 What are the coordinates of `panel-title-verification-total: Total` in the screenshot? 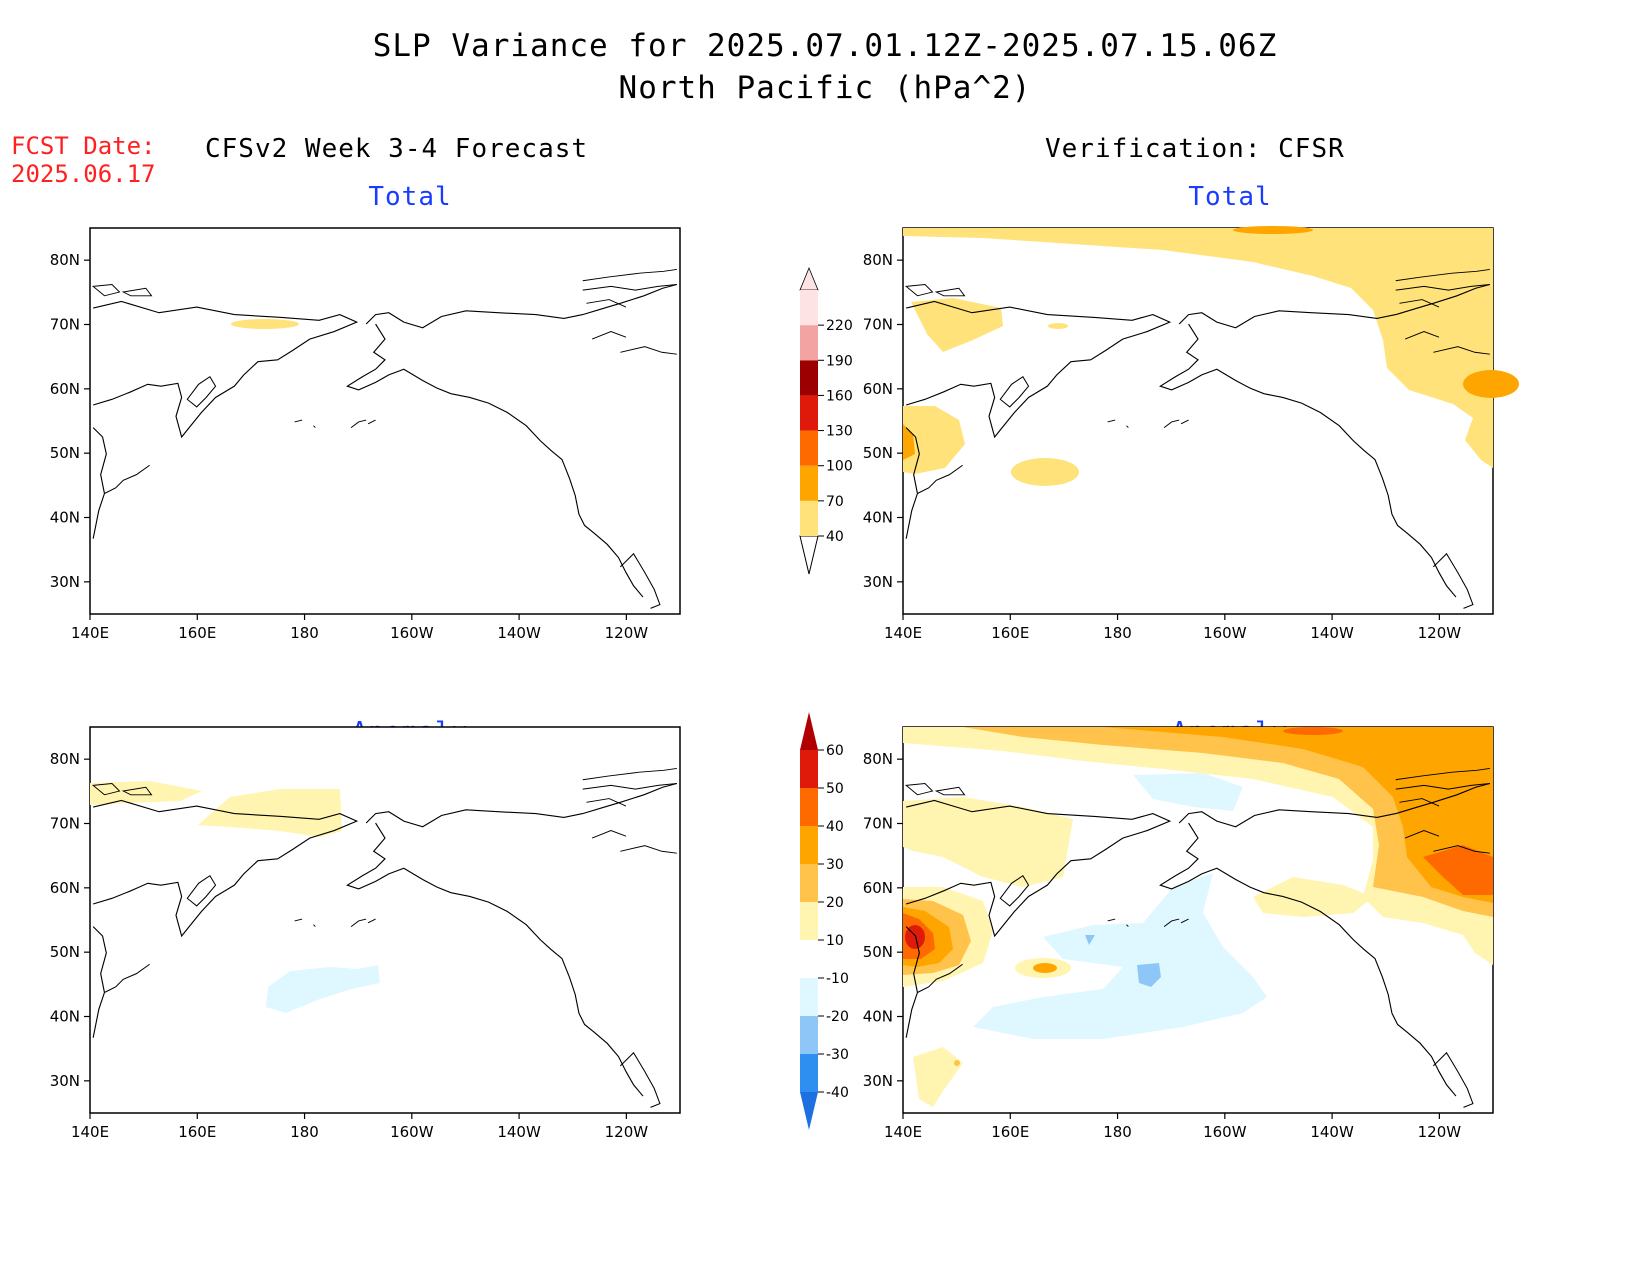 It's located at (1230, 197).